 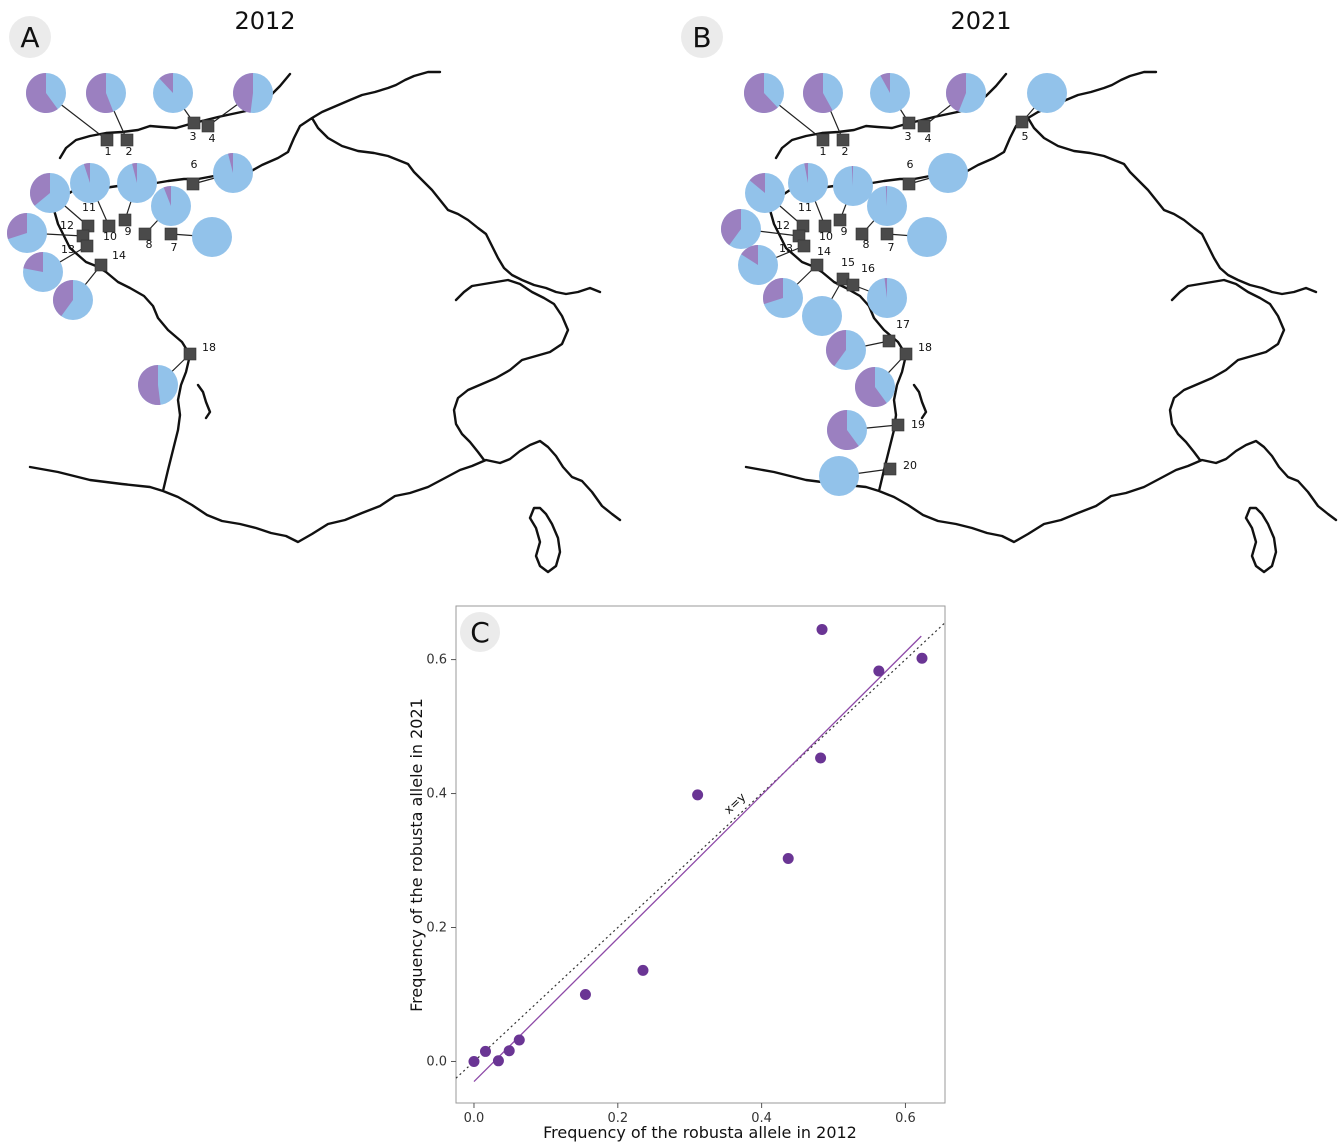 I want to click on site-label: 20, so click(x=910, y=465).